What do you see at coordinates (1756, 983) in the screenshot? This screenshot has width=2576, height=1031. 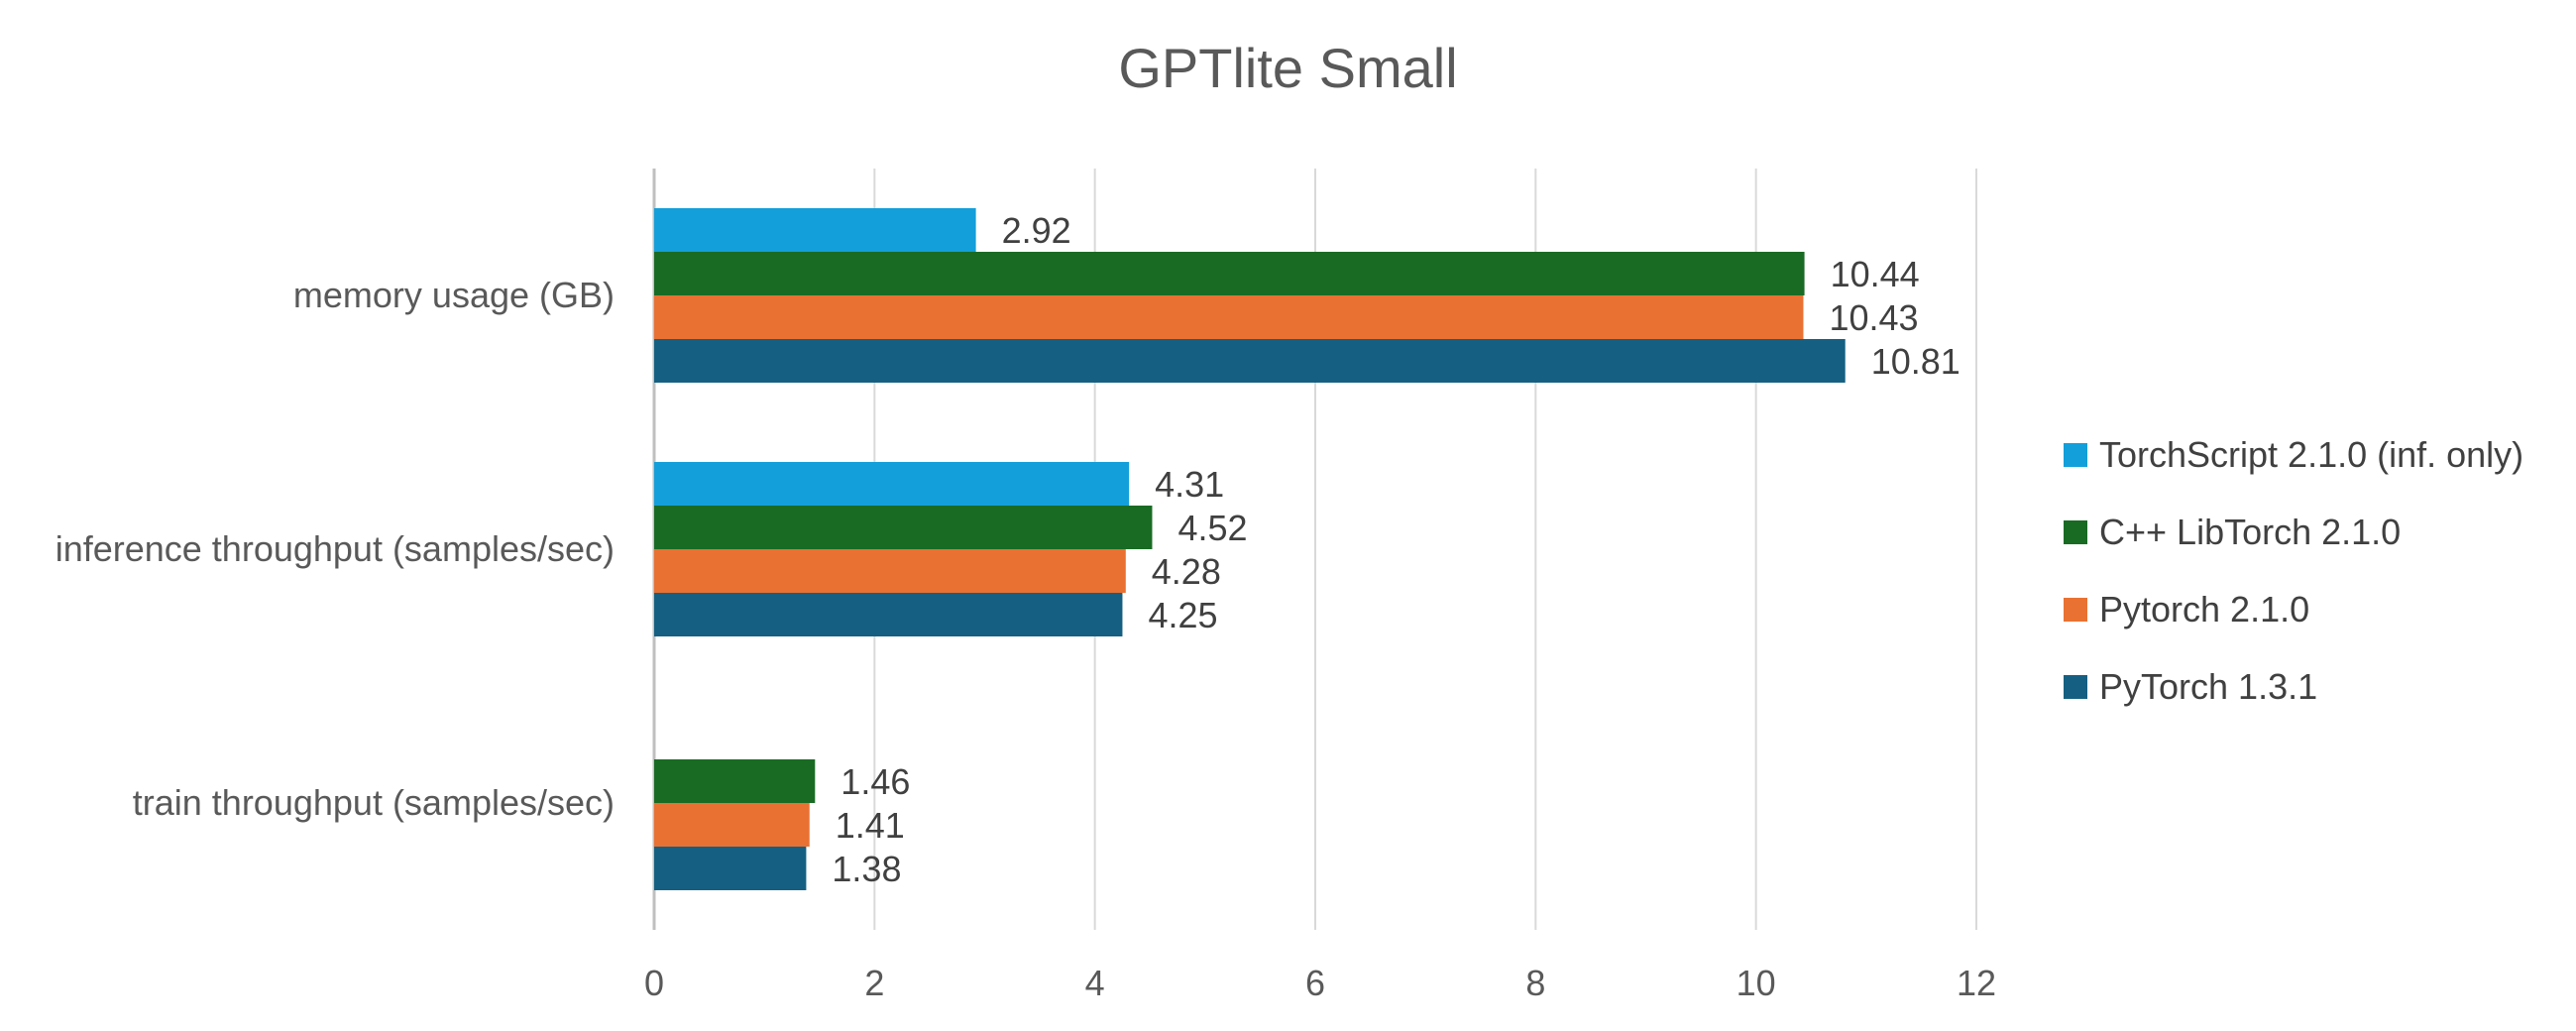 I see `x-tick-label: 10` at bounding box center [1756, 983].